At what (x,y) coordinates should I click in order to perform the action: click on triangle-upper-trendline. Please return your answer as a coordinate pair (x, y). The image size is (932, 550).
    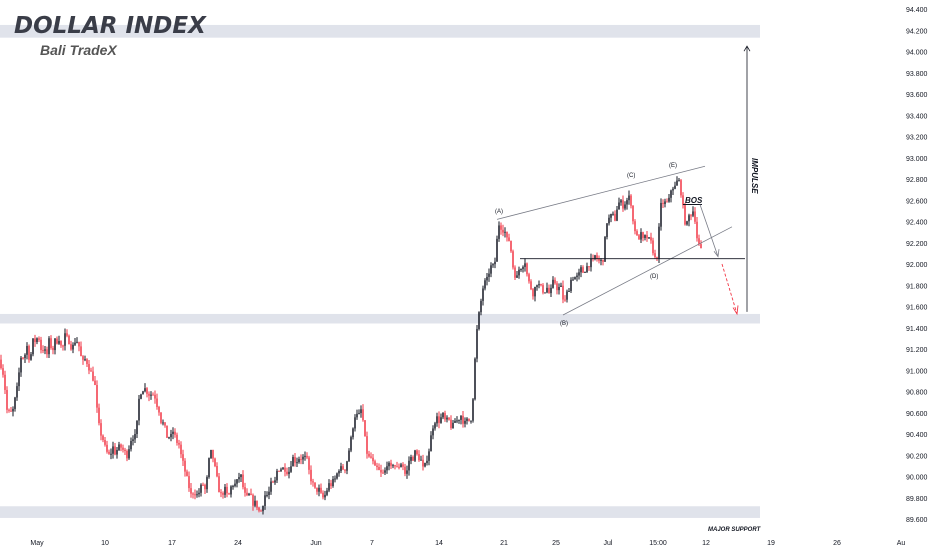
    Looking at the image, I should click on (601, 192).